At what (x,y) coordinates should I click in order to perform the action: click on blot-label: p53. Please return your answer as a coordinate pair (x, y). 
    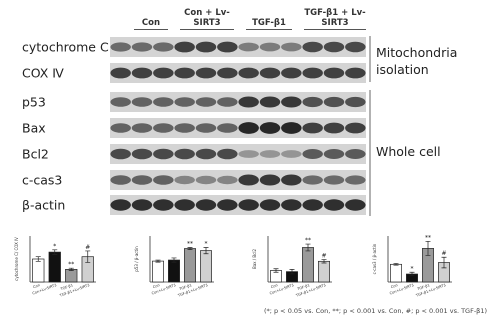
    Looking at the image, I should click on (34, 102).